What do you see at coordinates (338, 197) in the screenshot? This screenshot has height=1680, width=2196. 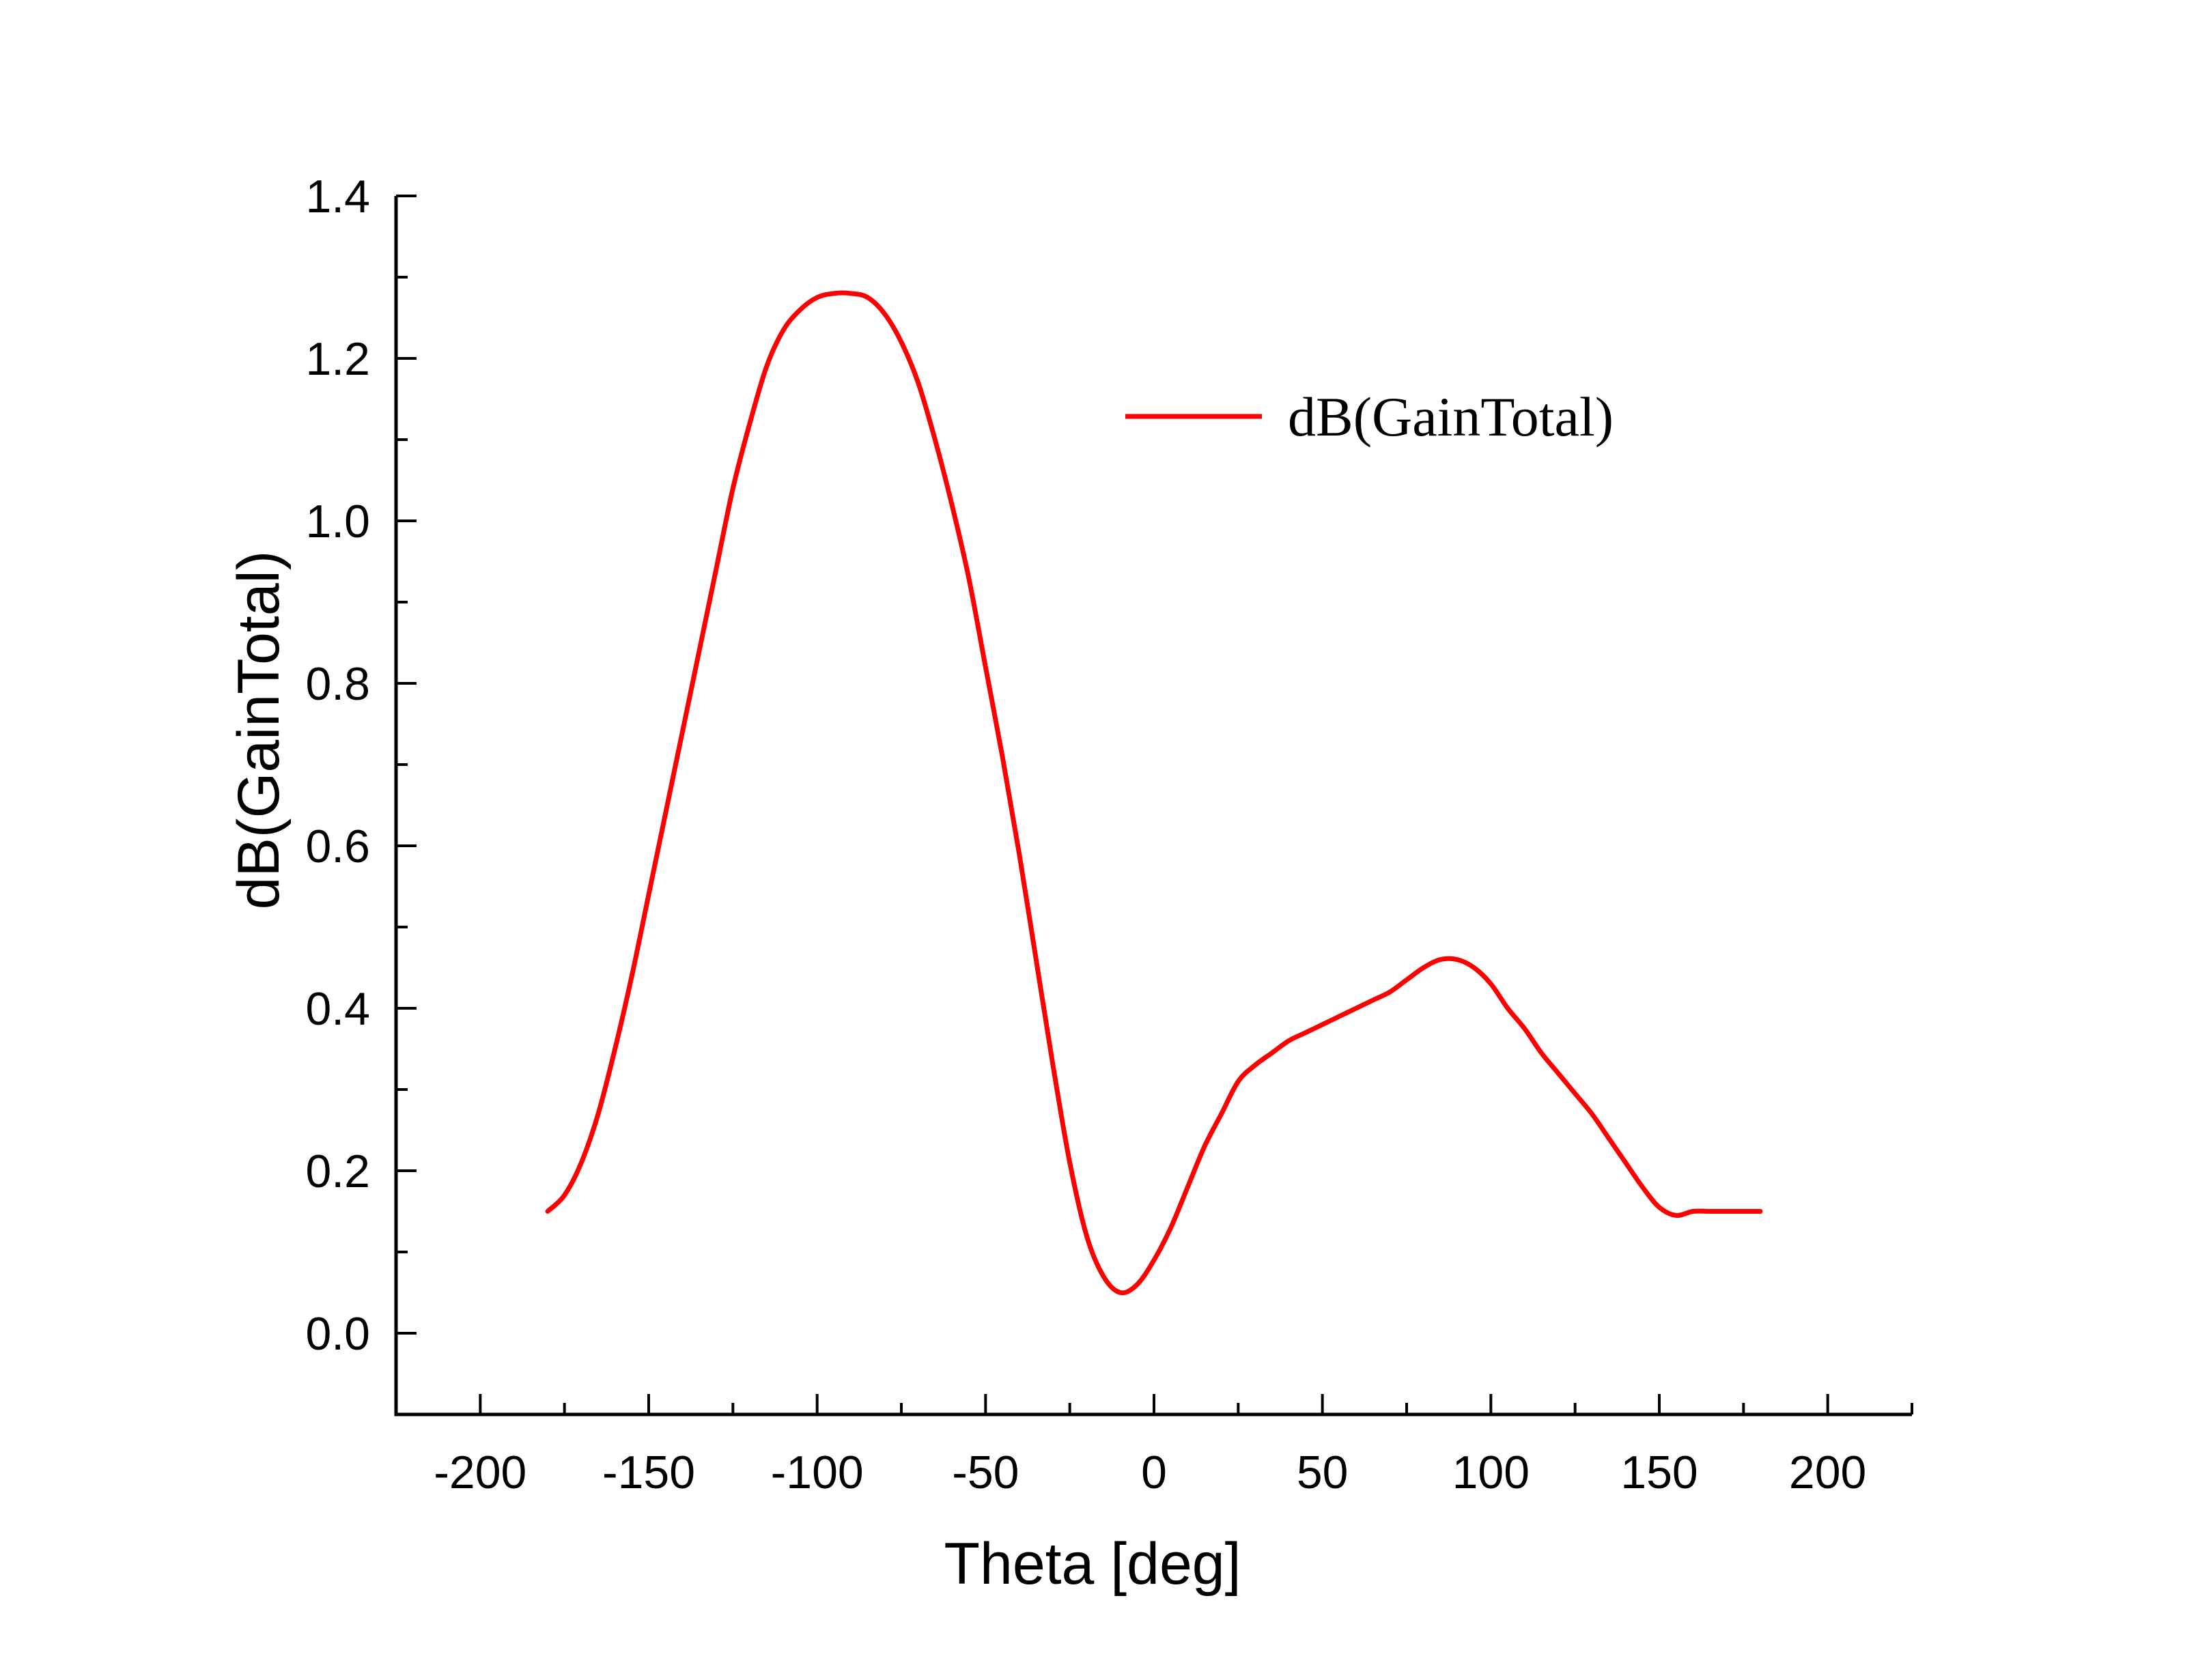 I see `y-tick-label: 1.4` at bounding box center [338, 197].